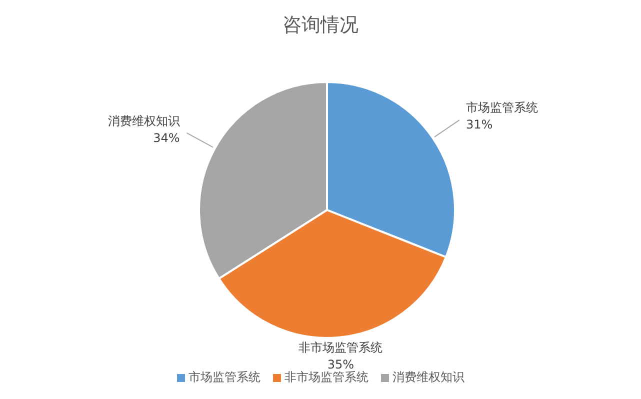  I want to click on data-label: 34%, so click(166, 138).